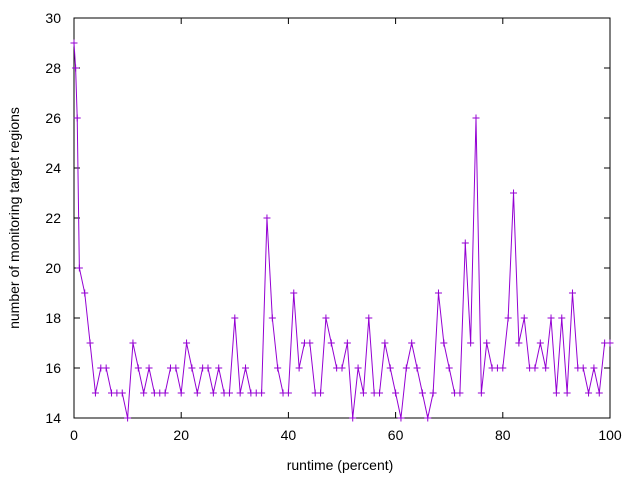  What do you see at coordinates (53, 218) in the screenshot?
I see `y-tick-label: 22` at bounding box center [53, 218].